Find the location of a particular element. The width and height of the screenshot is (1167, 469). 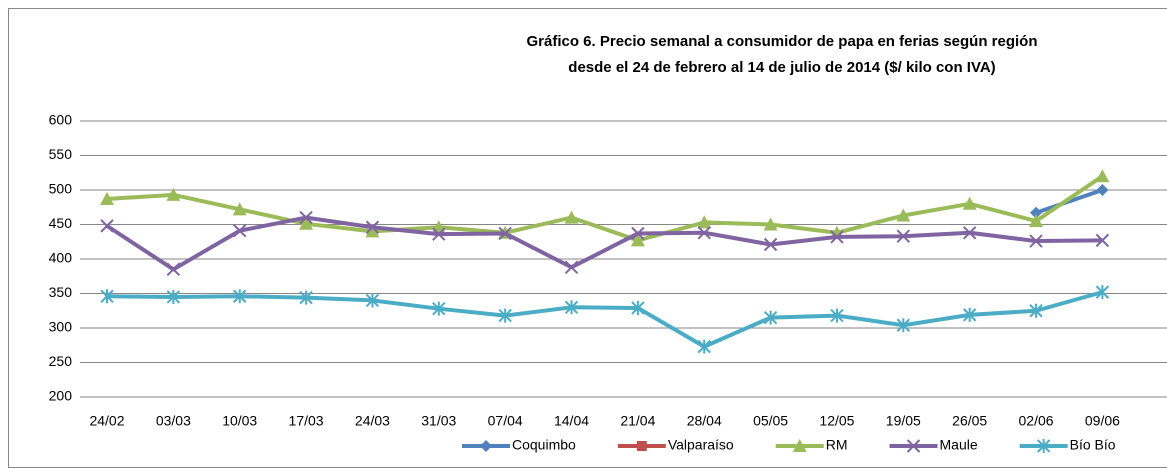

x-tick-label: 05/05 is located at coordinates (770, 421).